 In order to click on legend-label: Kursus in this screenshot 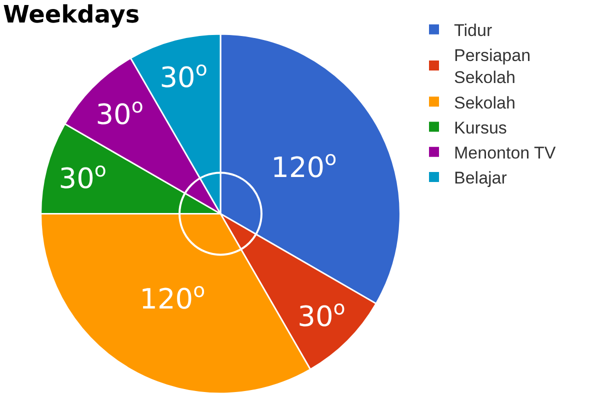, I will do `click(480, 128)`.